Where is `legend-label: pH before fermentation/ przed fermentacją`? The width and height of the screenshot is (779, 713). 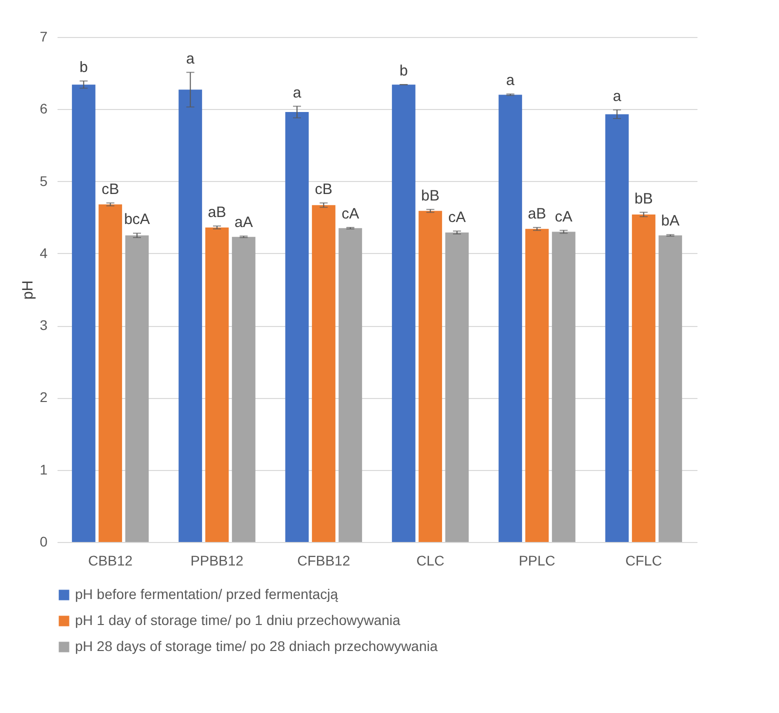 legend-label: pH before fermentation/ przed fermentacją is located at coordinates (206, 594).